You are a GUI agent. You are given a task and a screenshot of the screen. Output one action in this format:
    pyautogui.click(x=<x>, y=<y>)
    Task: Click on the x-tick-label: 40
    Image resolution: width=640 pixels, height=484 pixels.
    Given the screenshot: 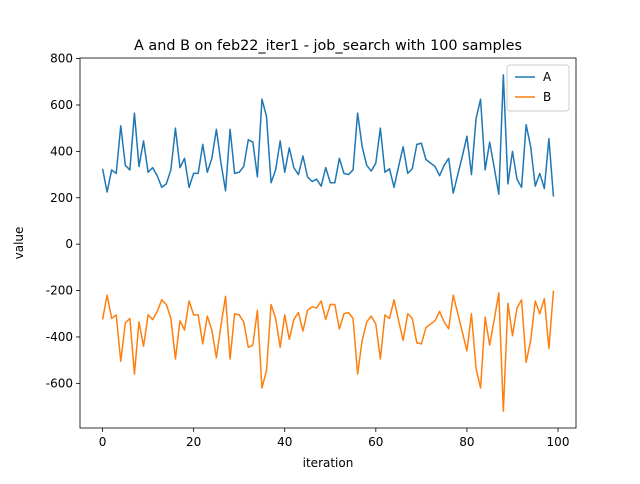 What is the action you would take?
    pyautogui.click(x=284, y=442)
    